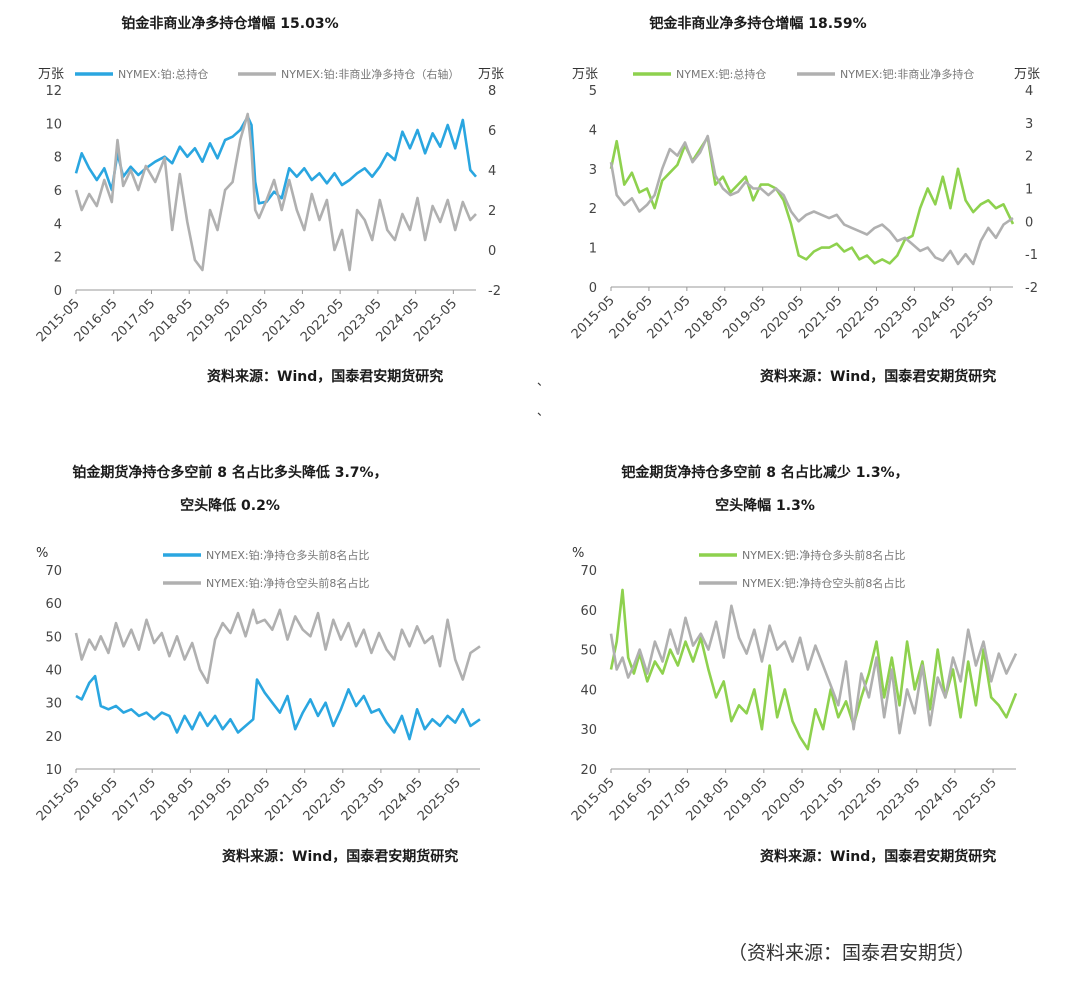 The image size is (1080, 994). I want to click on chart-title: 铂金非商业净多持仓增幅 15.03%, so click(230, 24).